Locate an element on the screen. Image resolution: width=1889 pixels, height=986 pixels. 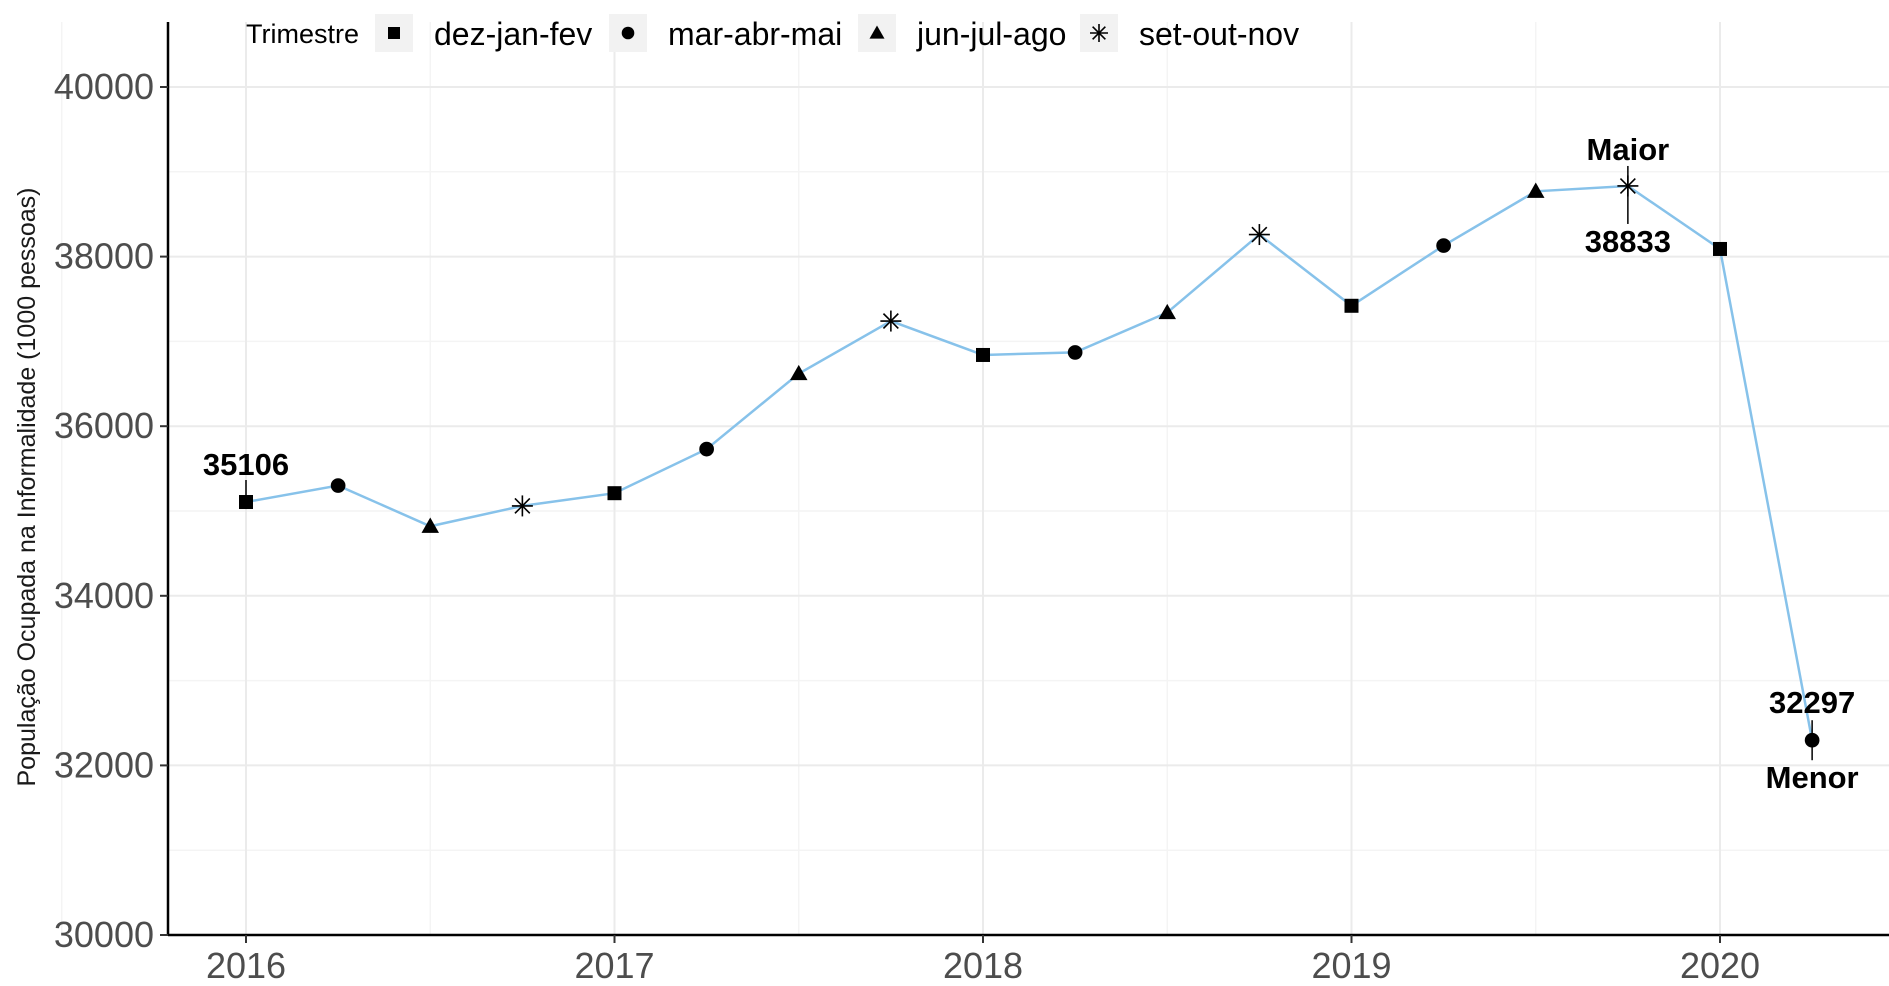
legend-marker-asterisk is located at coordinates (1099, 33).